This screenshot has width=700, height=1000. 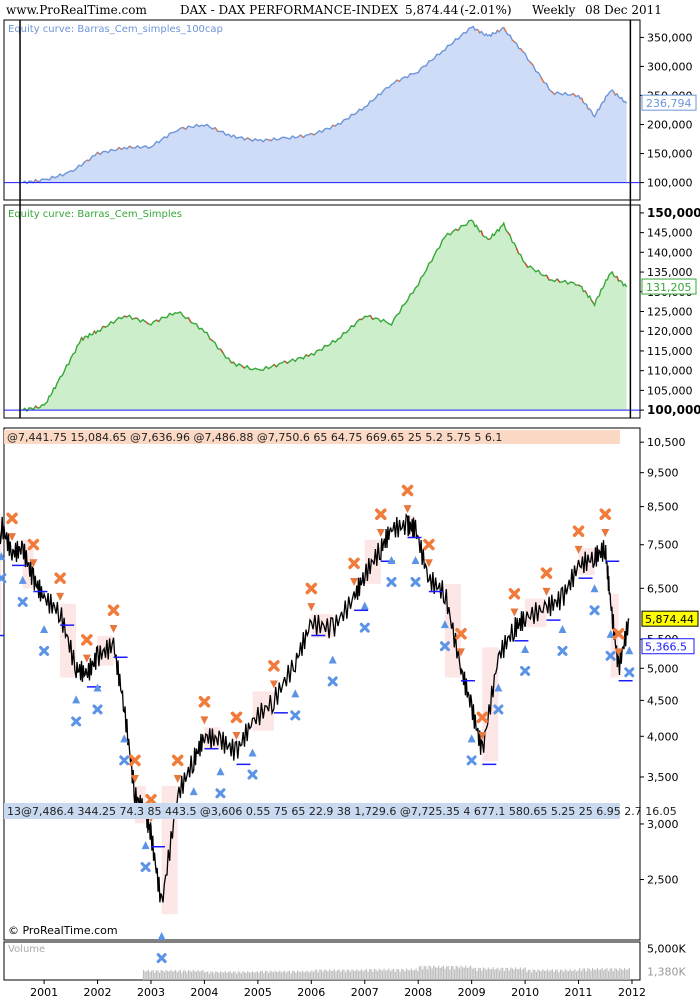 What do you see at coordinates (579, 992) in the screenshot?
I see `x-tick-label: 2011` at bounding box center [579, 992].